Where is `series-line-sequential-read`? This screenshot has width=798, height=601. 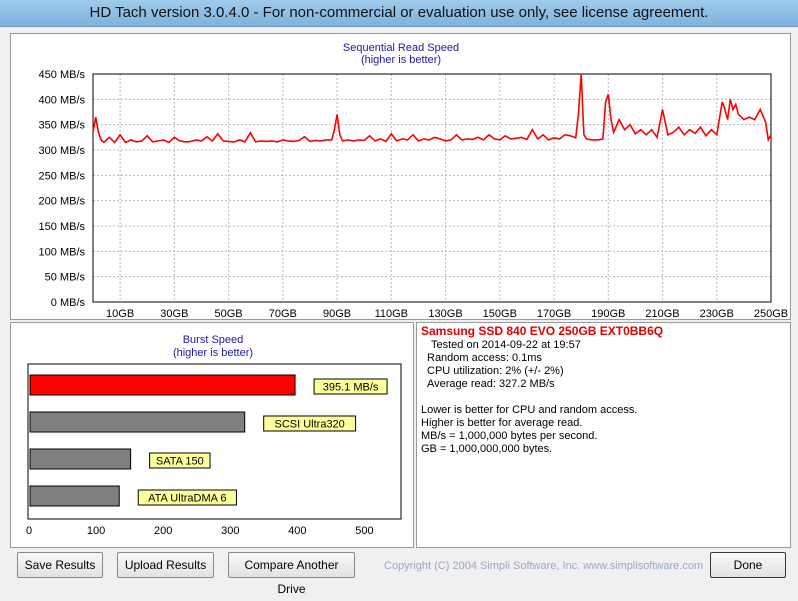
series-line-sequential-read is located at coordinates (432, 108).